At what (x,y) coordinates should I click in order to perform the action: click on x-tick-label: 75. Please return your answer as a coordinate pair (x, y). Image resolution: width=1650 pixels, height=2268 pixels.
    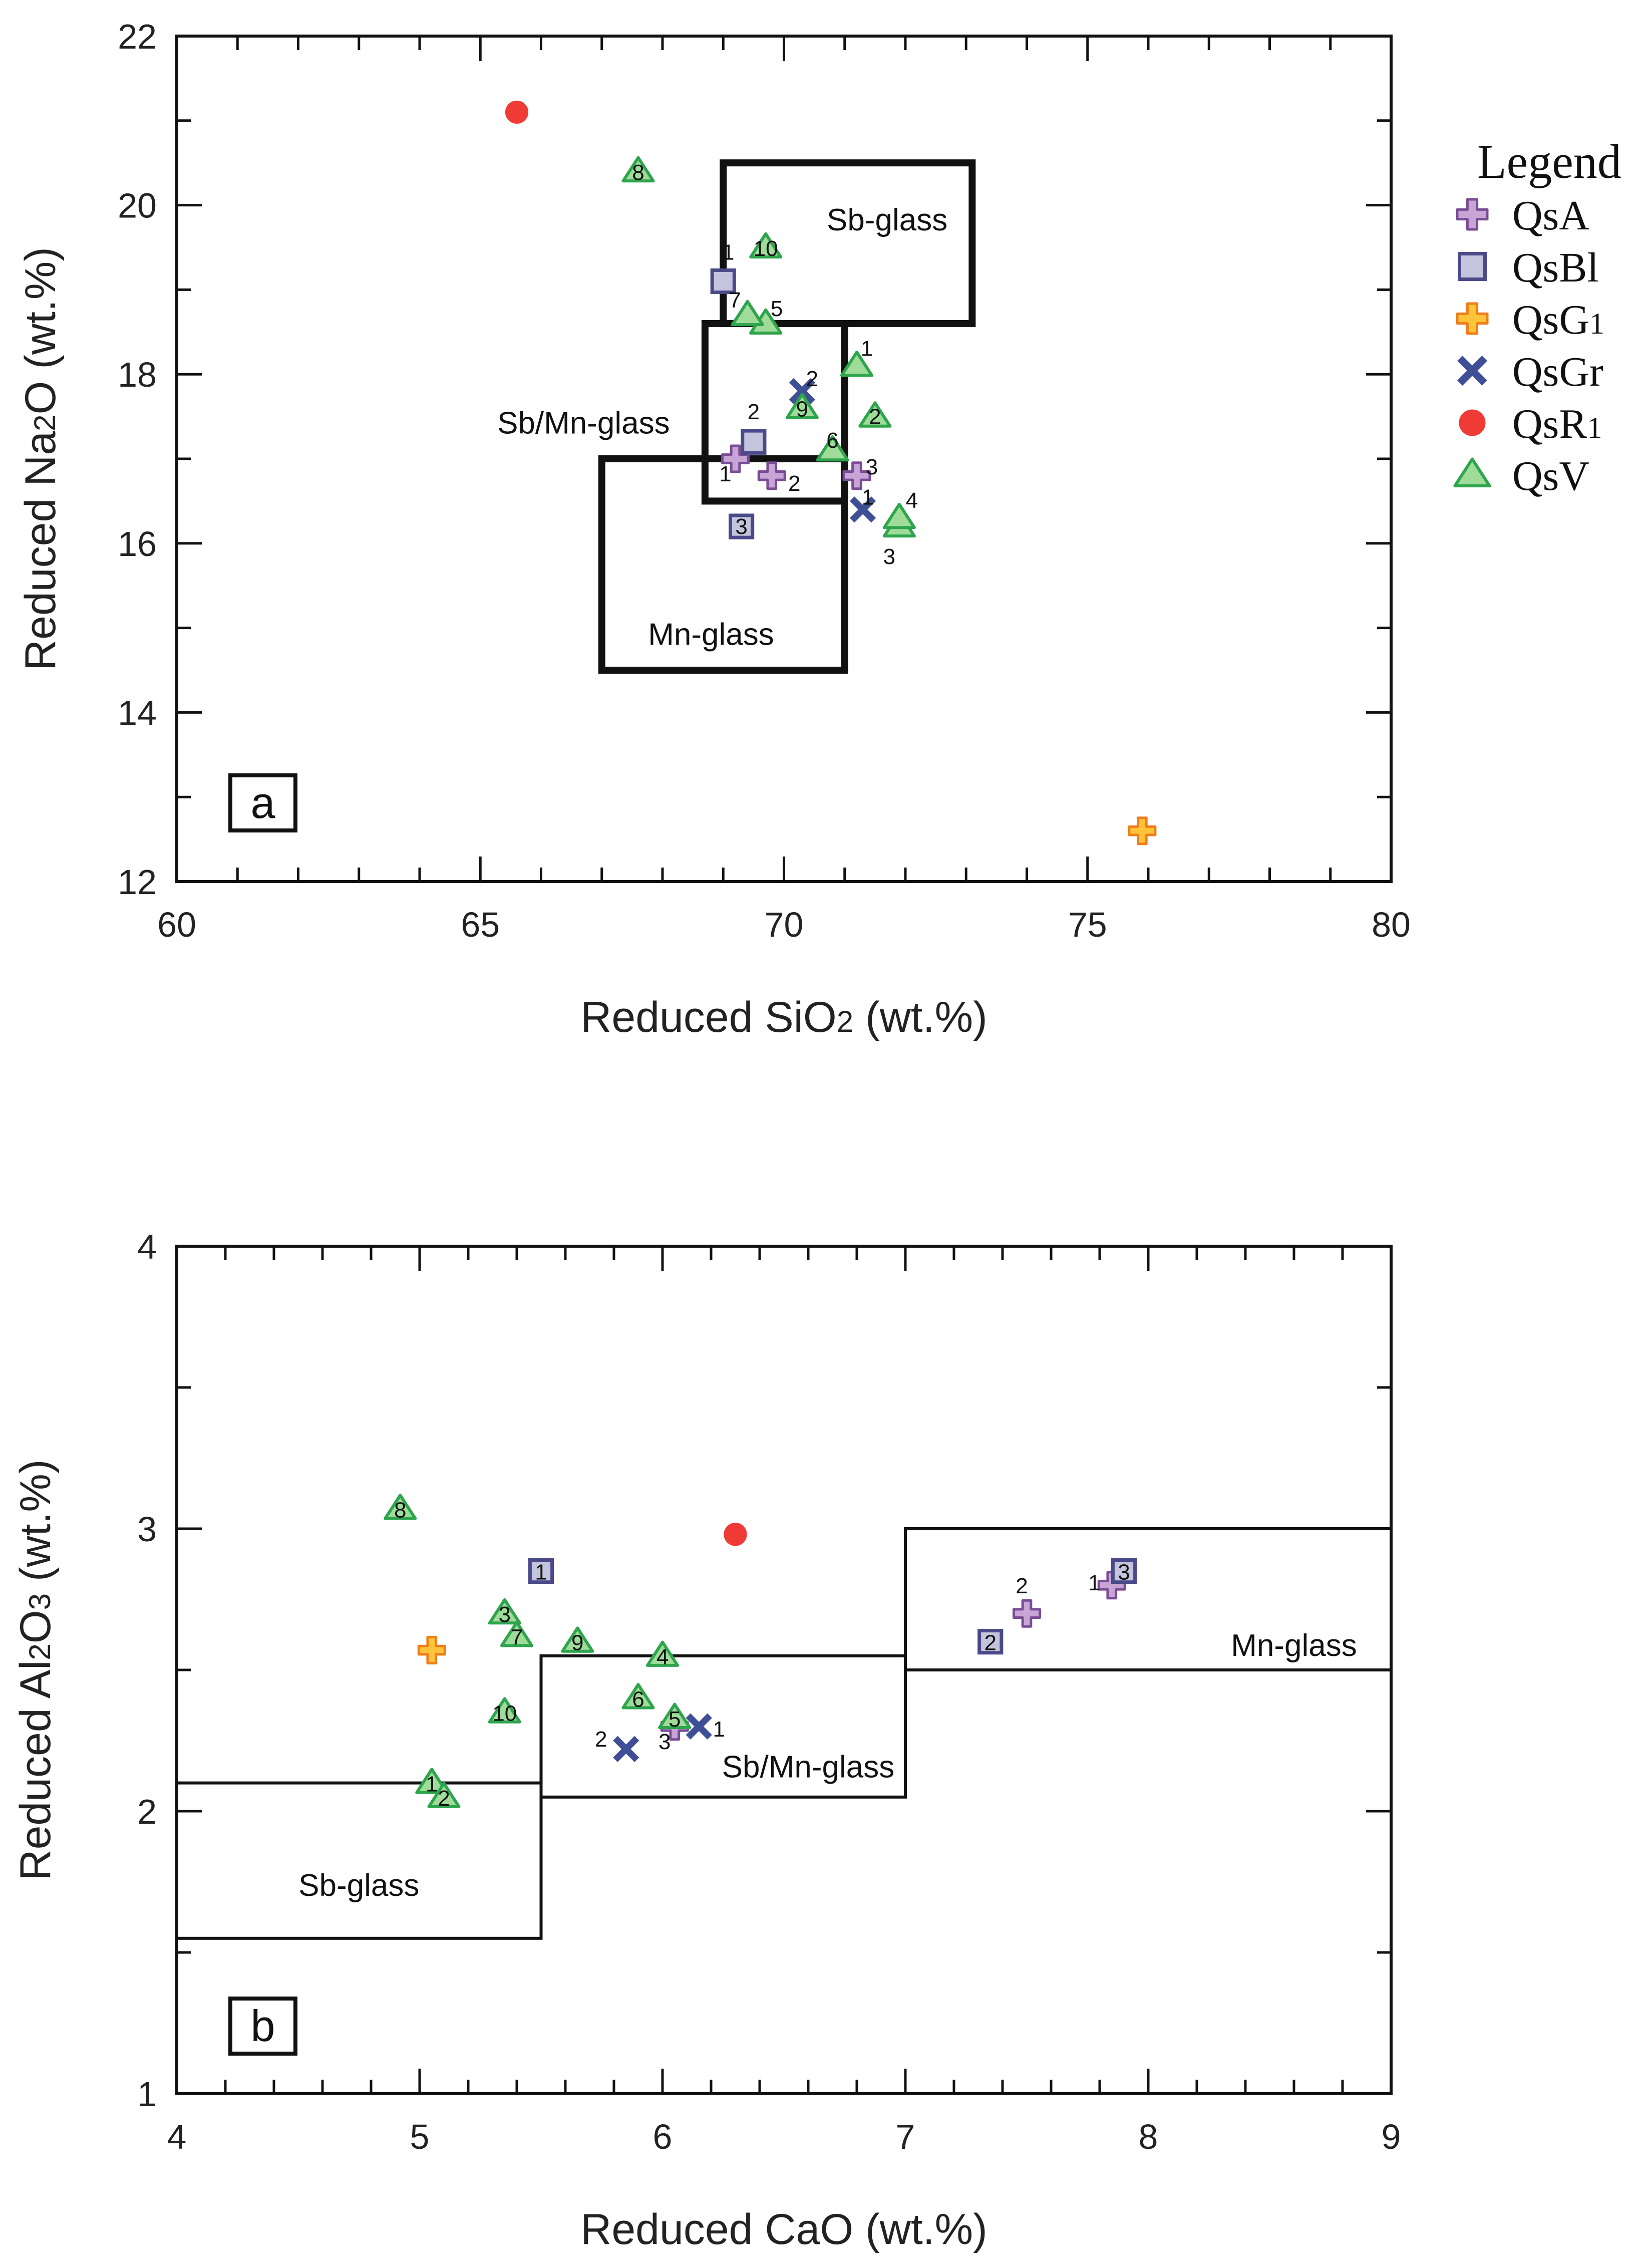
    Looking at the image, I should click on (1087, 924).